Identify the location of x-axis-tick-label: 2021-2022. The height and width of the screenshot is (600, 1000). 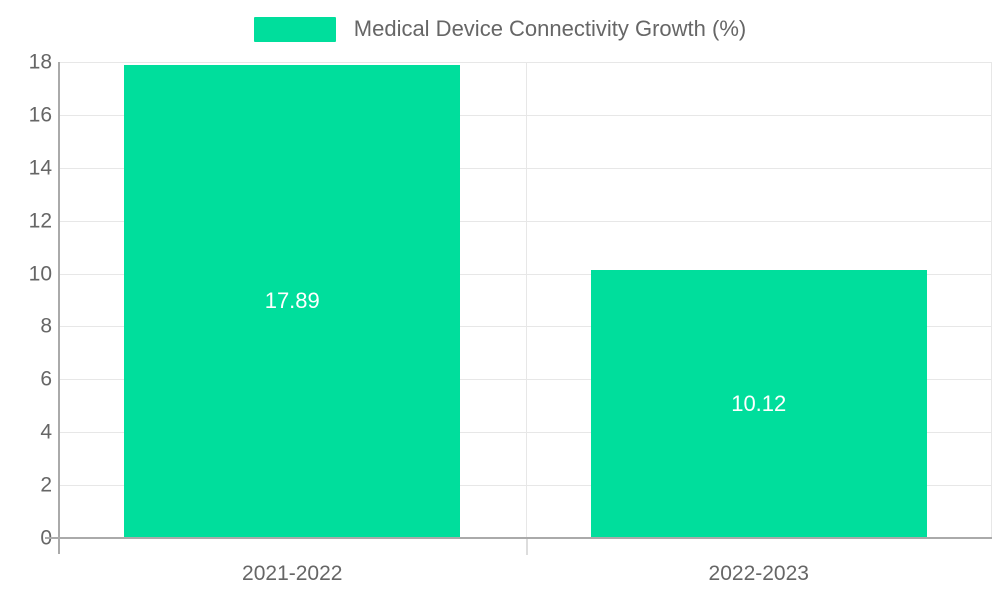
(292, 573).